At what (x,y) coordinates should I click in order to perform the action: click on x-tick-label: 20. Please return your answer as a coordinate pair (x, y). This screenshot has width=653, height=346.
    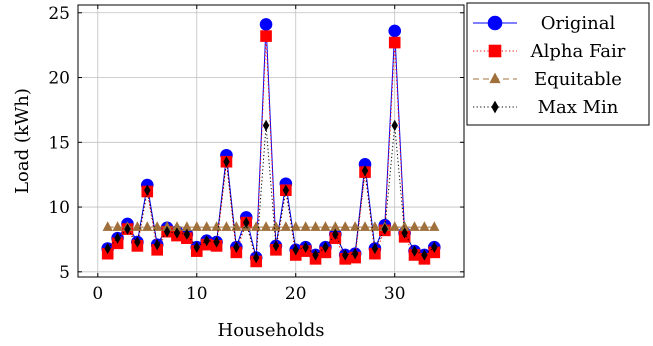
    Looking at the image, I should click on (296, 294).